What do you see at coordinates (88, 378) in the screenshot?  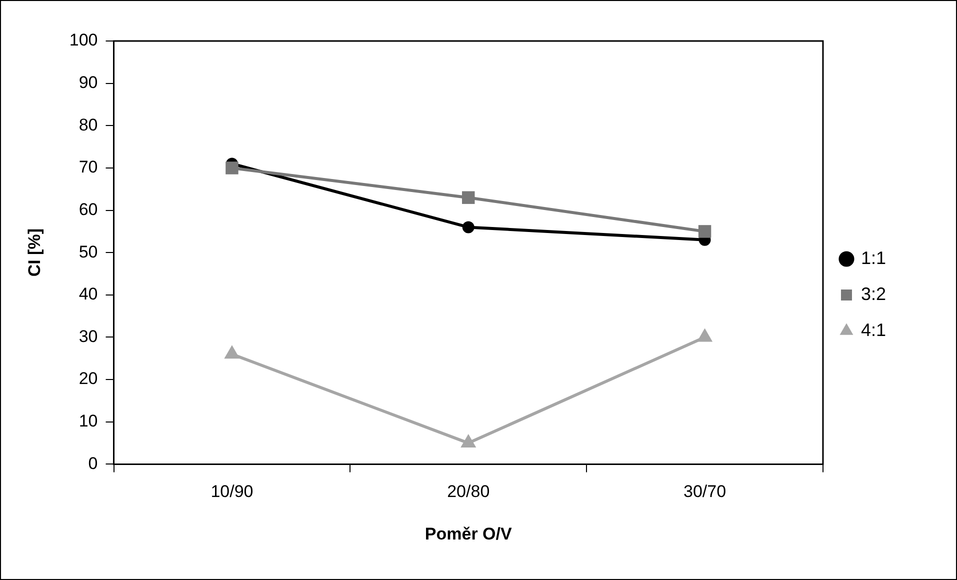 I see `y-tick-label: 20` at bounding box center [88, 378].